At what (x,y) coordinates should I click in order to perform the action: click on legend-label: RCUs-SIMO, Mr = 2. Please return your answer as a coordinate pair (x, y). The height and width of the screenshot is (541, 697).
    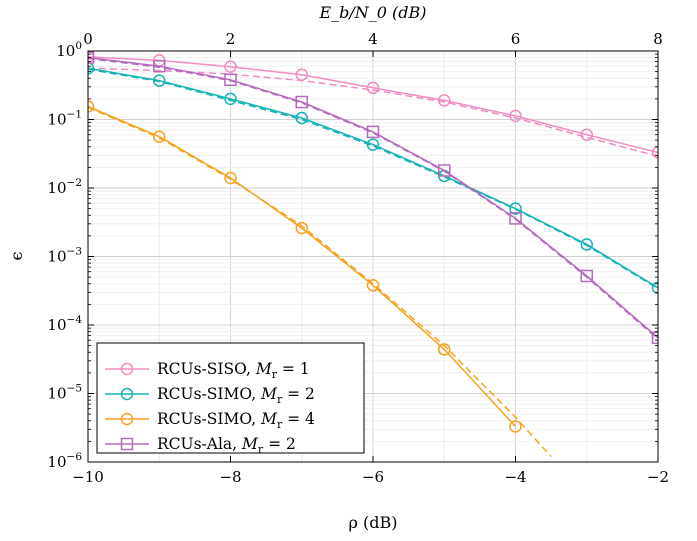
    Looking at the image, I should click on (236, 395).